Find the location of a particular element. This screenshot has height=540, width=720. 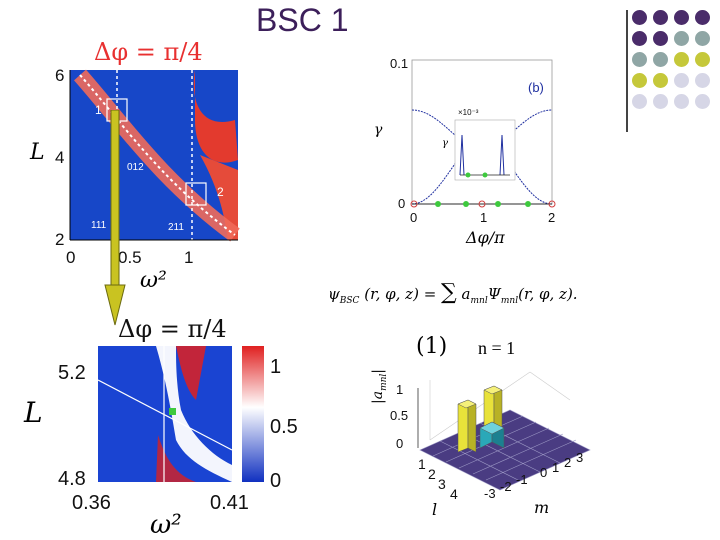

l-tick: 4 is located at coordinates (454, 494).